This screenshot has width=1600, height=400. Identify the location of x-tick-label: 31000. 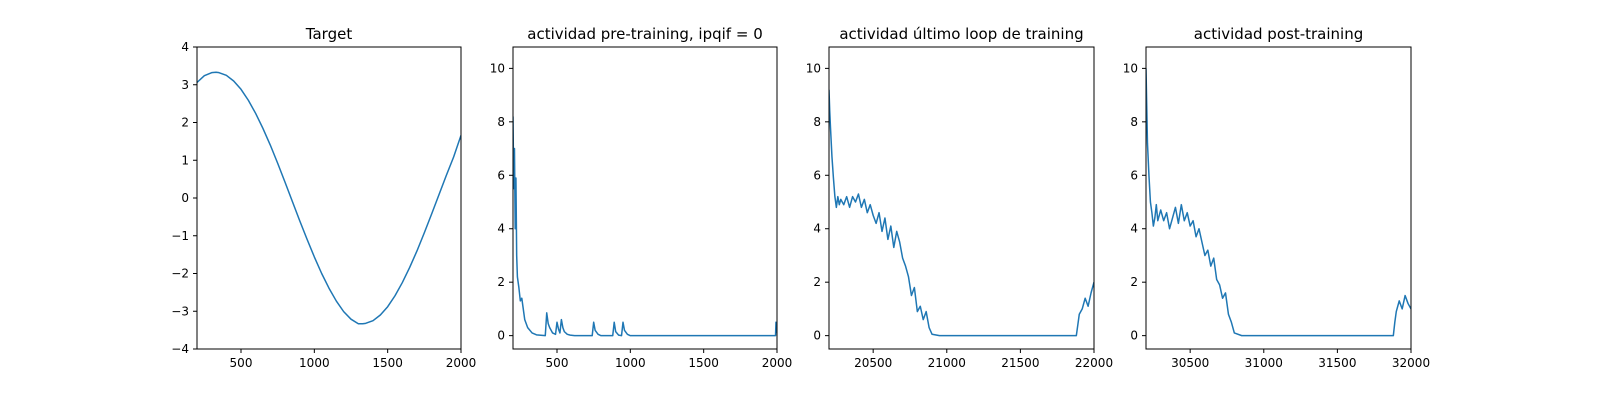
(1264, 363).